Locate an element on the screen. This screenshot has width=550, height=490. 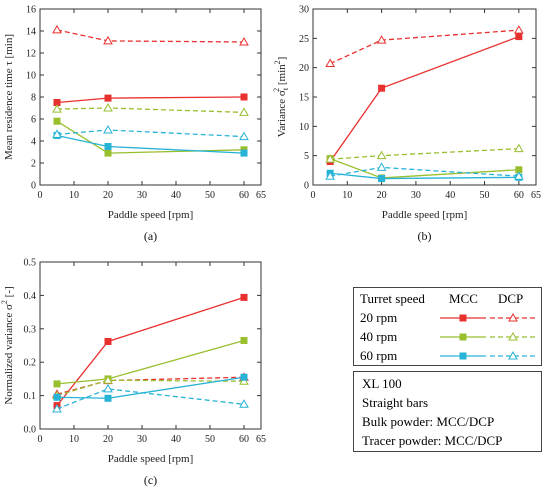
panel-a-y-tick-label: 14 is located at coordinates (31, 32).